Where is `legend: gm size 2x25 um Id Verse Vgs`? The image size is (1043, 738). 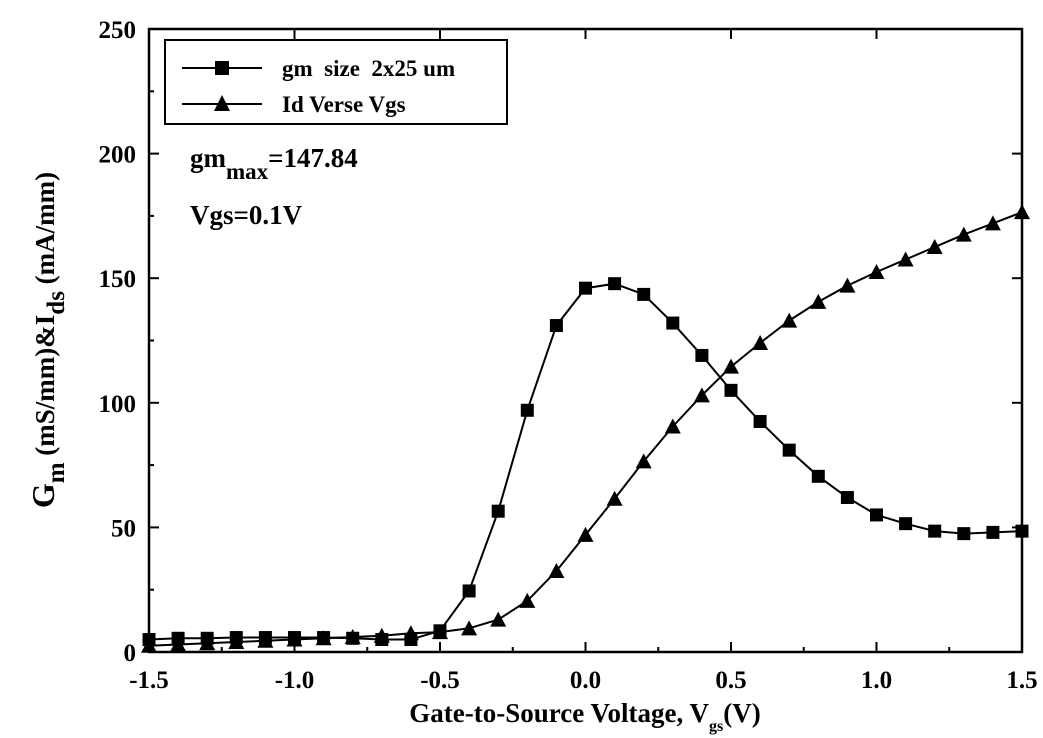
legend: gm size 2x25 um Id Verse Vgs is located at coordinates (336, 82).